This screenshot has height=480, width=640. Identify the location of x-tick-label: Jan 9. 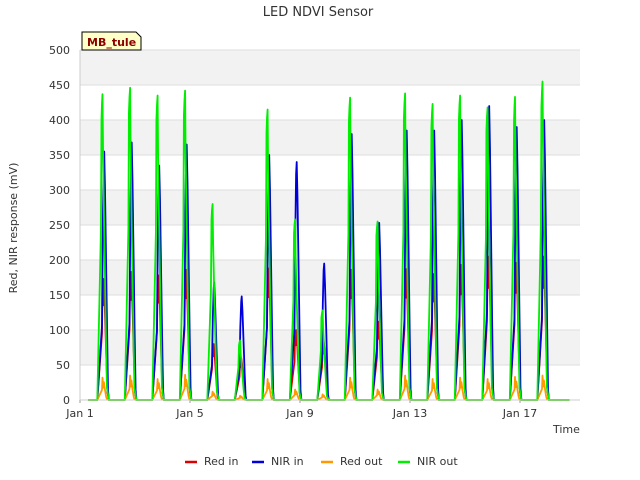
(299, 413).